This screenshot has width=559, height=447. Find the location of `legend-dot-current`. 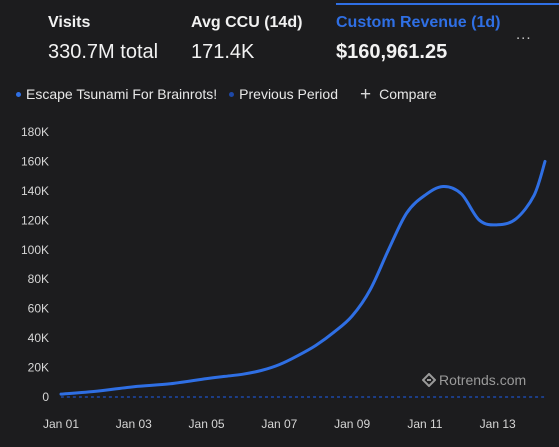

legend-dot-current is located at coordinates (18, 94).